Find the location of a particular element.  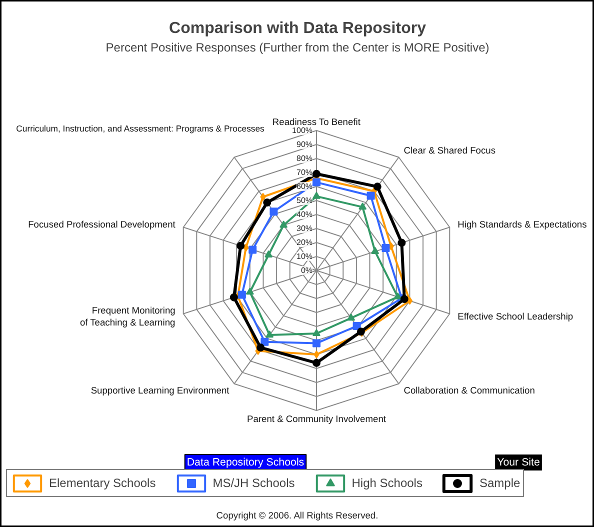

legend-label: High Schools is located at coordinates (387, 483).